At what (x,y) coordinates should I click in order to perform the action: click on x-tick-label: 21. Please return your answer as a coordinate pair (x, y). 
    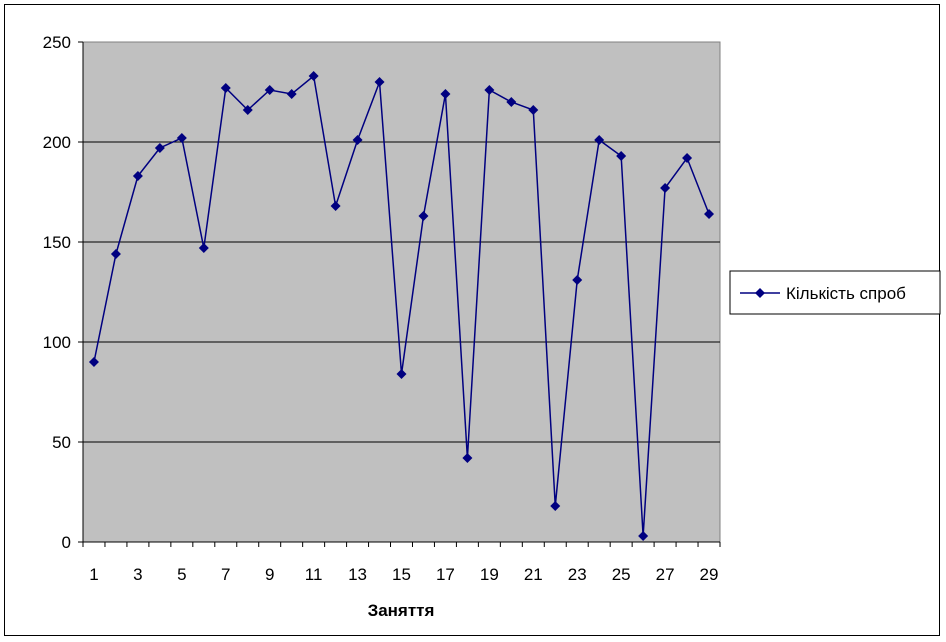
    Looking at the image, I should click on (533, 574).